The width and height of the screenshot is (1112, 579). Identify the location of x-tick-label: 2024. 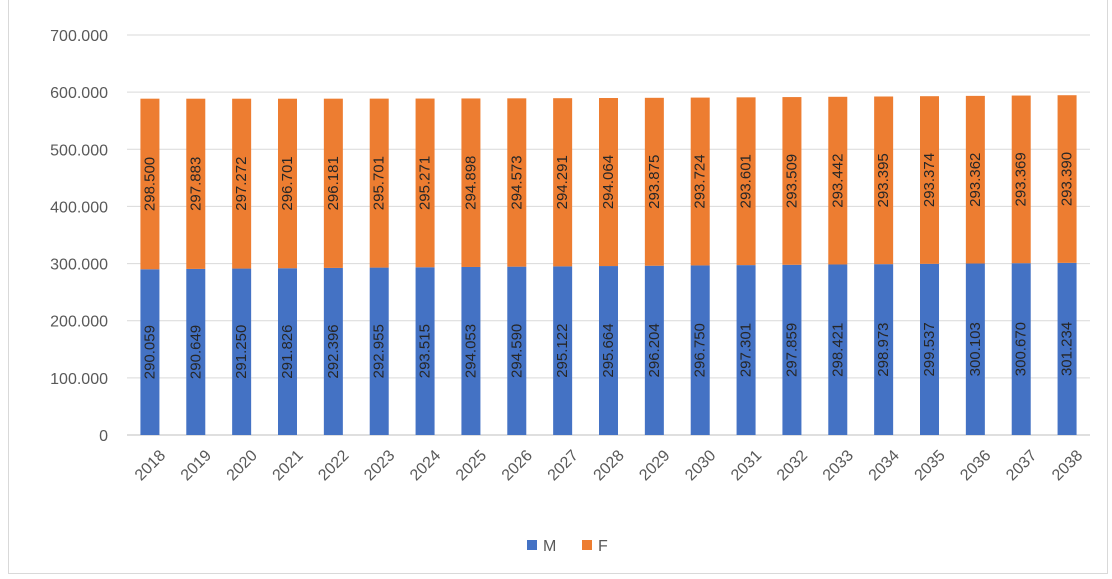
(425, 465).